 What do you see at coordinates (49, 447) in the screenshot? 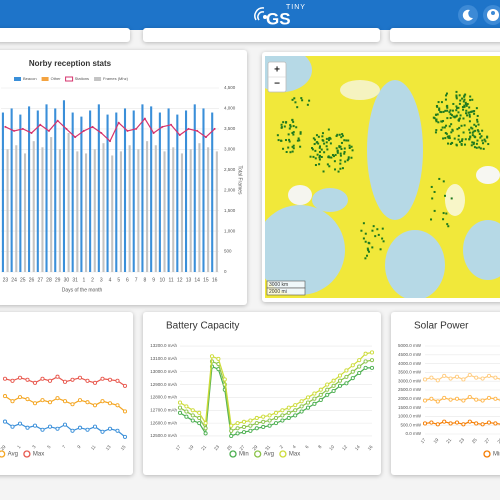
I see `x-tick-label: 5` at bounding box center [49, 447].